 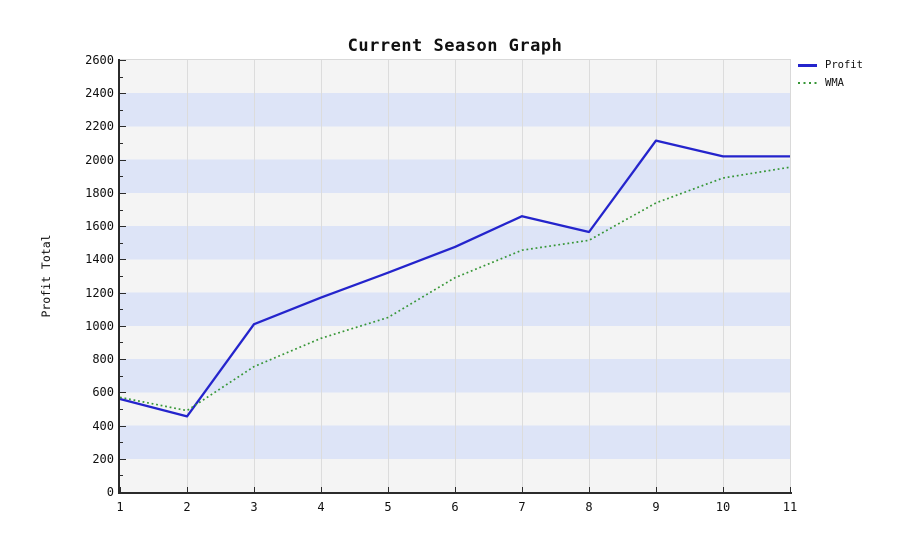 I want to click on legend: Profit WMA, so click(x=830, y=74).